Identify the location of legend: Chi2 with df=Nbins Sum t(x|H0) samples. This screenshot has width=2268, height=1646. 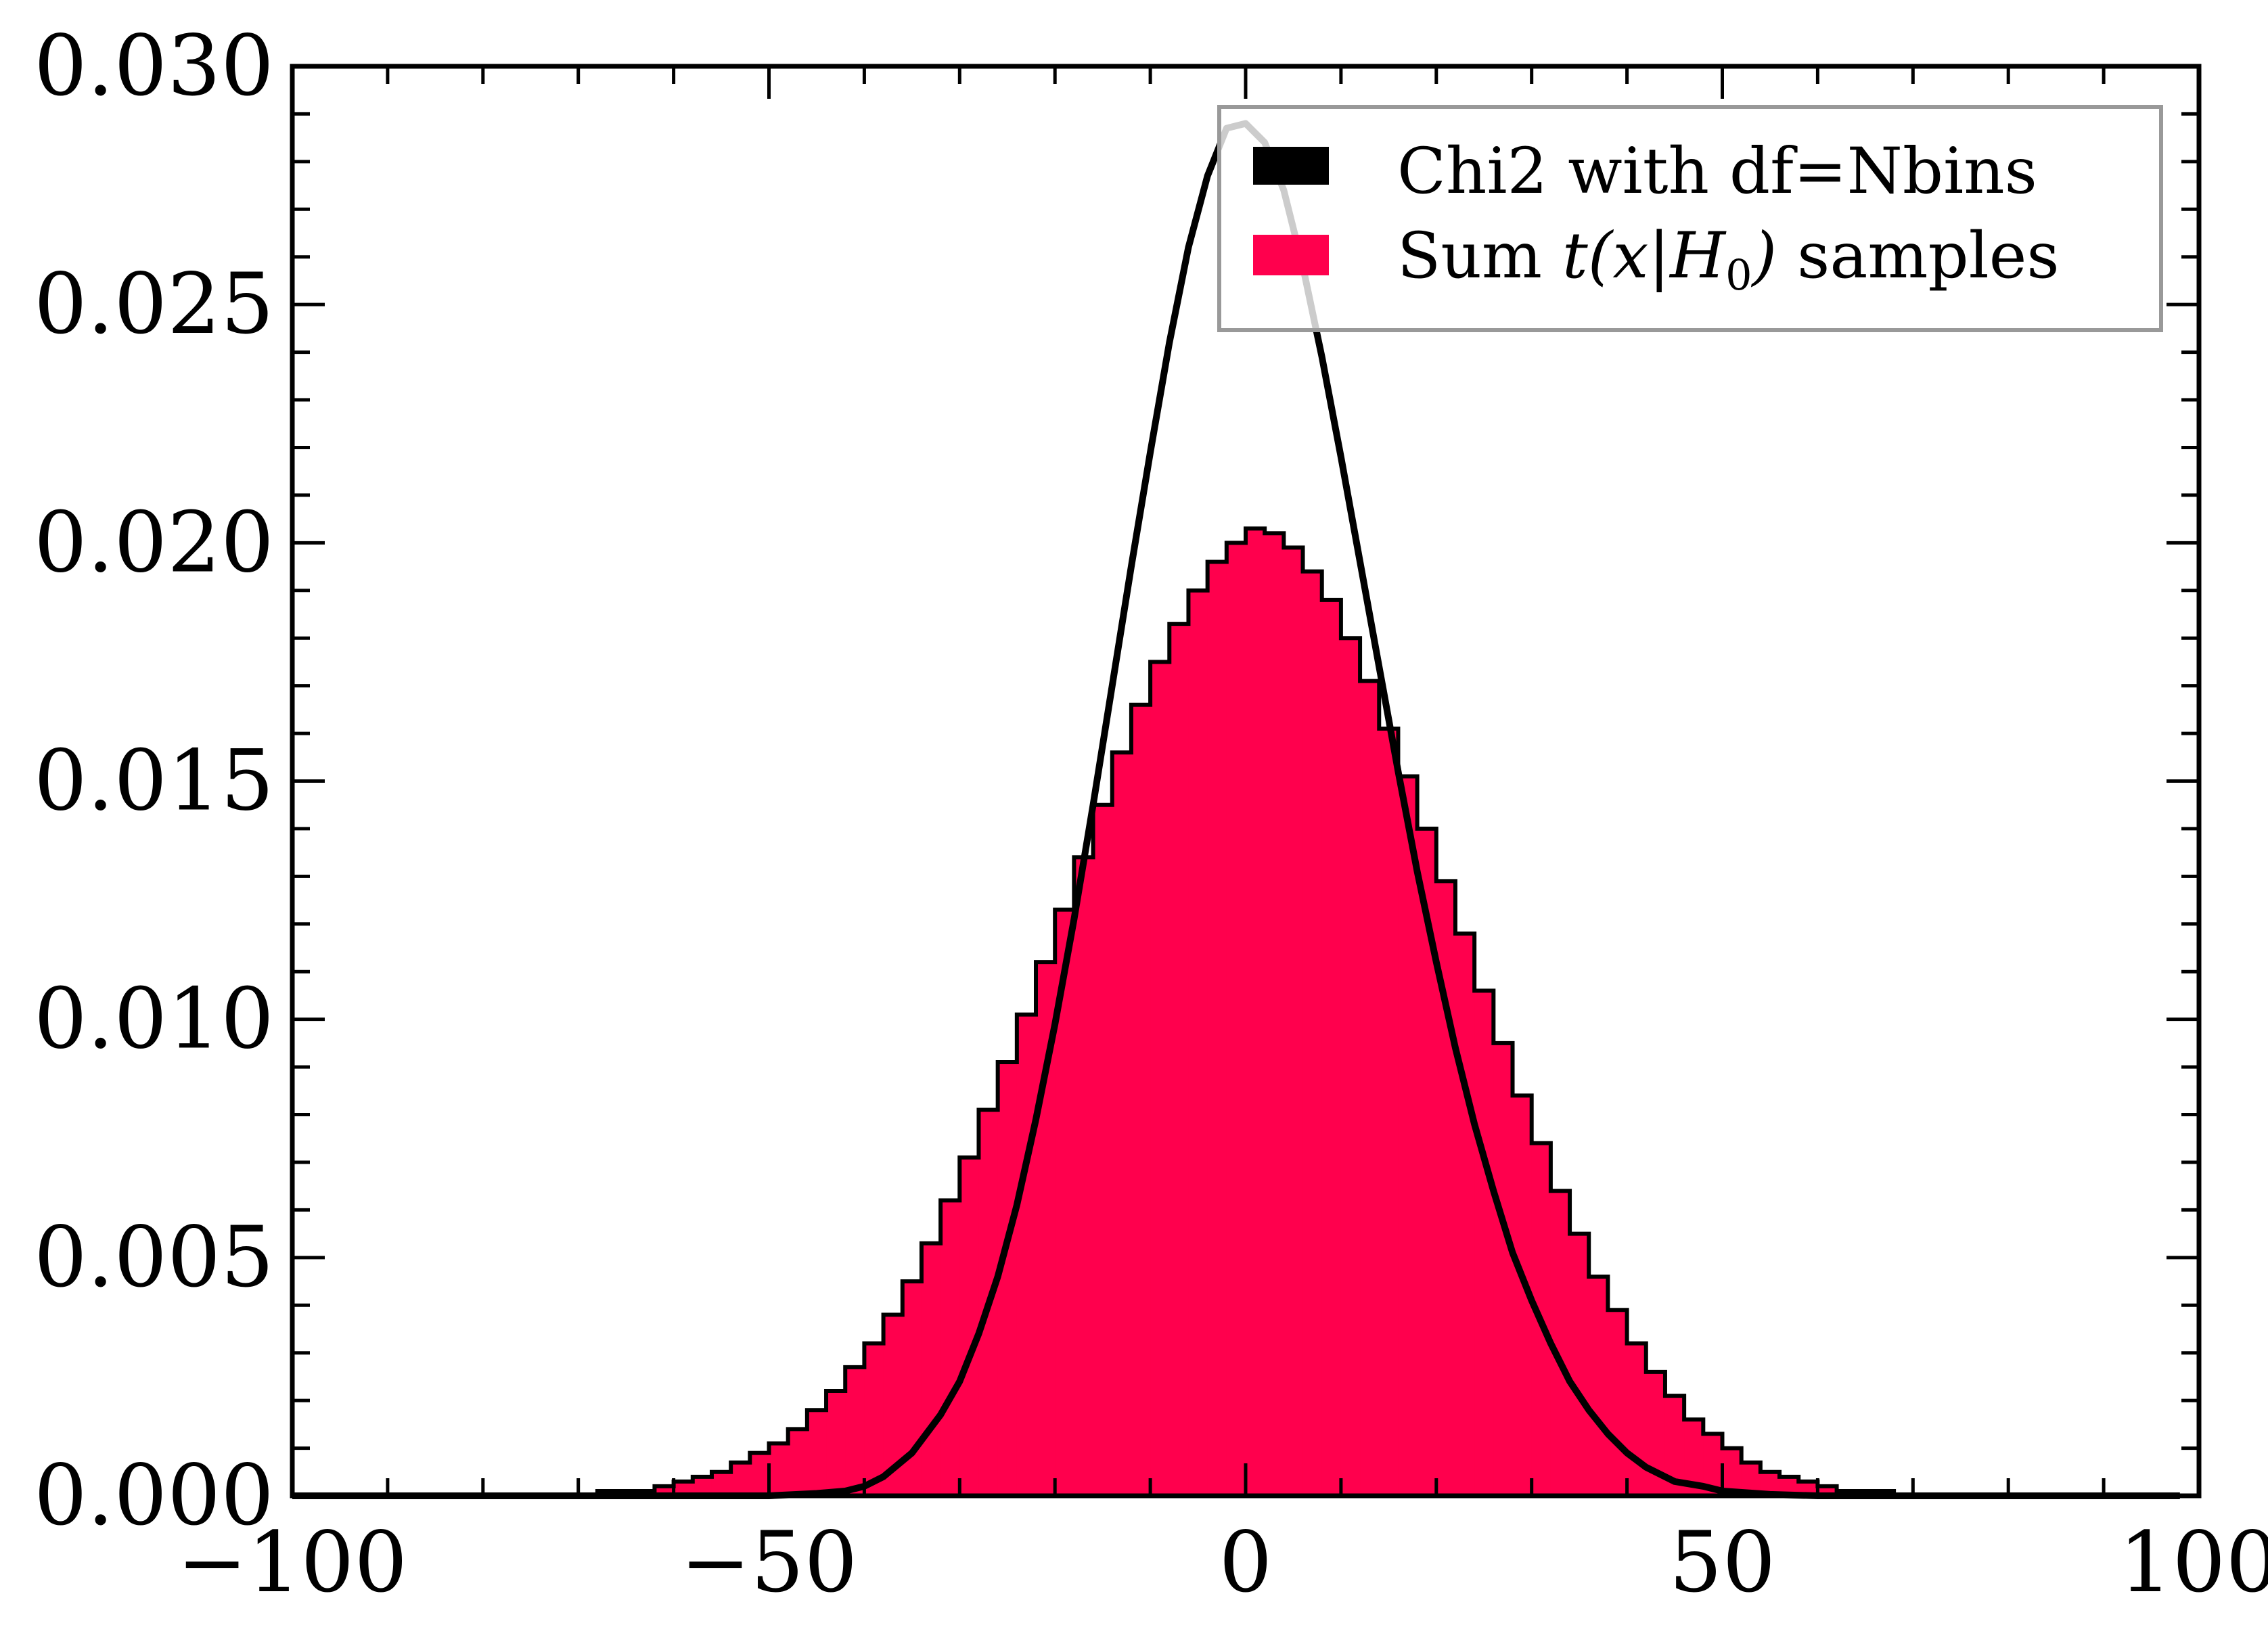
(1690, 218).